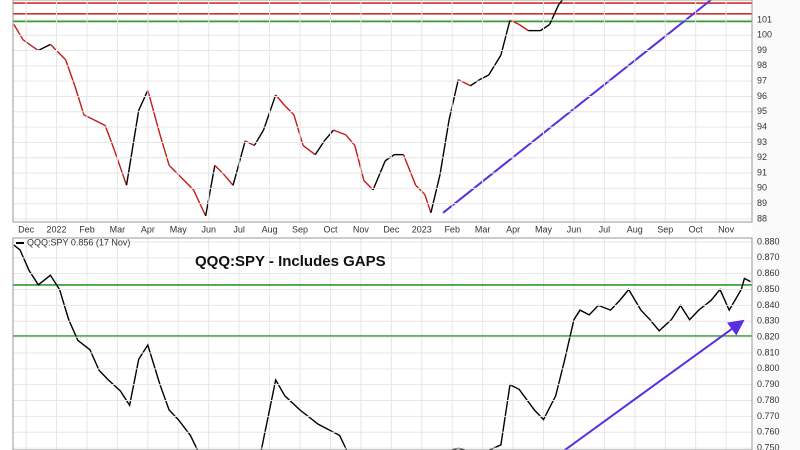 This screenshot has width=800, height=450. I want to click on y-tick-label: 97, so click(762, 81).